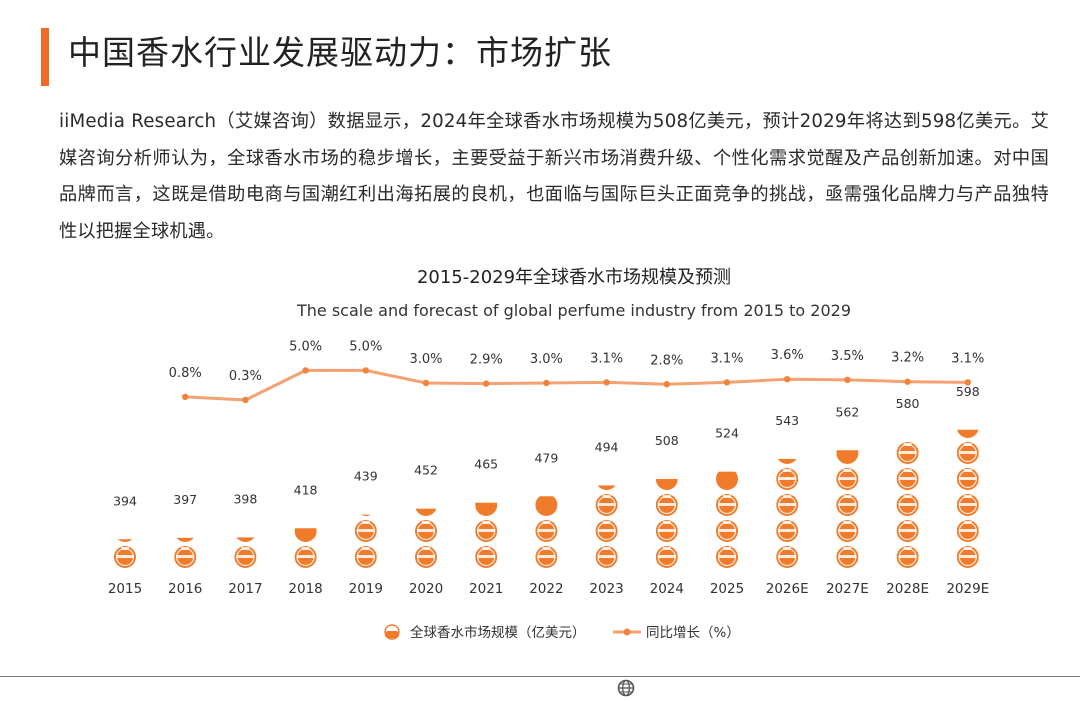 This screenshot has width=1080, height=701. I want to click on bar-2024: 508, so click(667, 500).